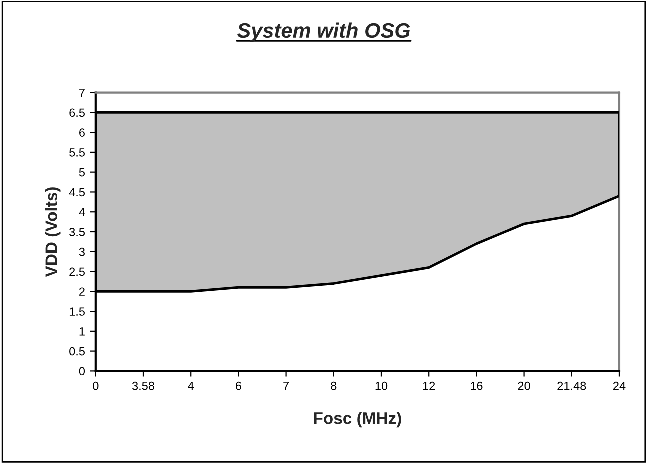 This screenshot has width=648, height=464. What do you see at coordinates (82, 93) in the screenshot?
I see `y-tick-label: 7` at bounding box center [82, 93].